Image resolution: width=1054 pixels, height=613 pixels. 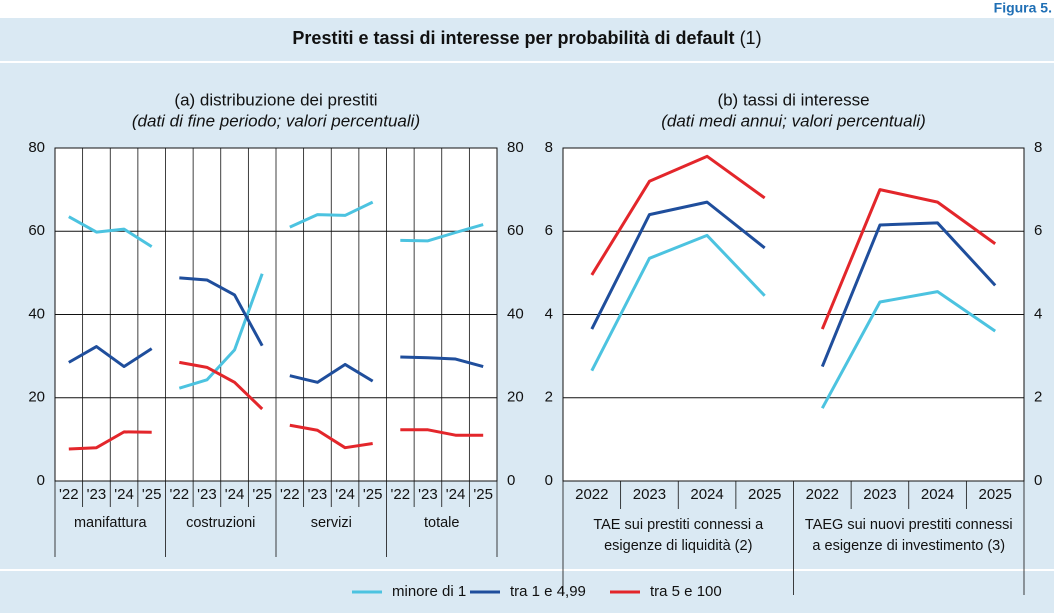 I want to click on legend-label: tra 1 e 4,99, so click(x=548, y=591).